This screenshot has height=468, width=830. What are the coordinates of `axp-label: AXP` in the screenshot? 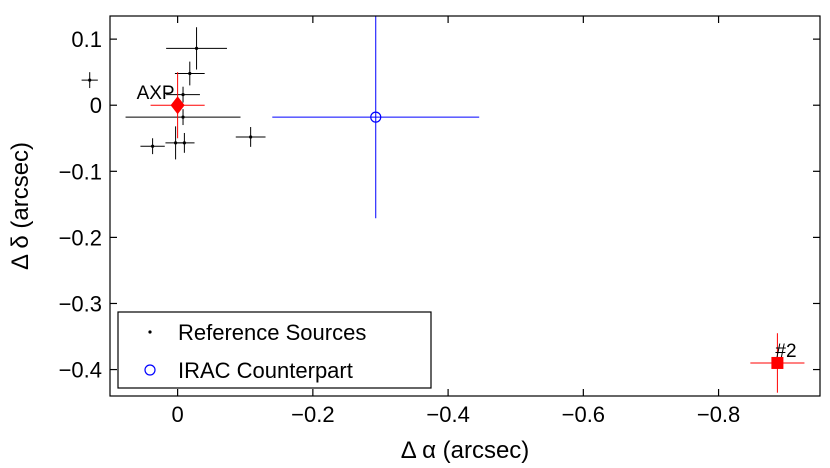 It's located at (156, 93).